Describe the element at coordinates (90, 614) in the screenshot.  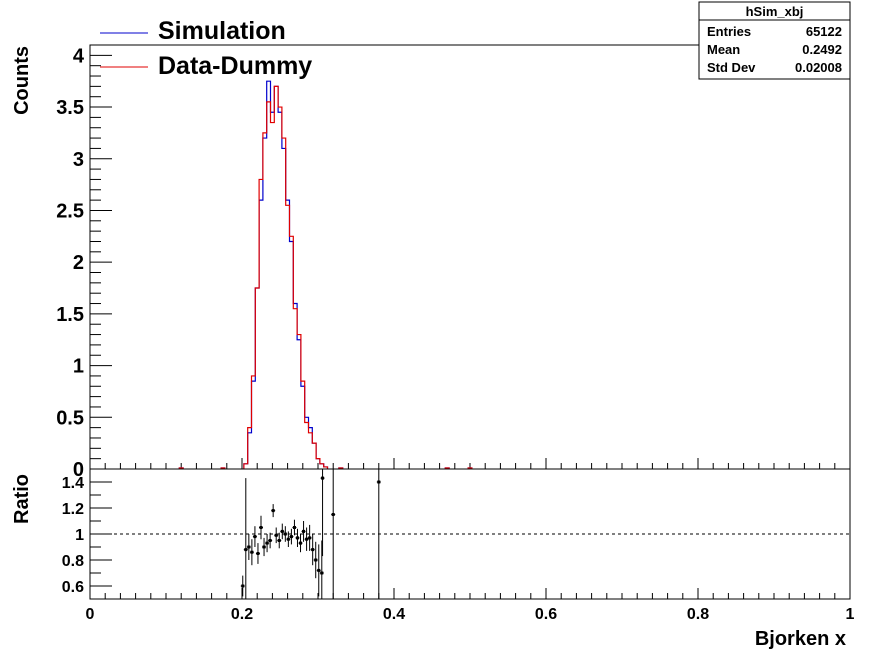
I see `x-tick-label: 0` at that location.